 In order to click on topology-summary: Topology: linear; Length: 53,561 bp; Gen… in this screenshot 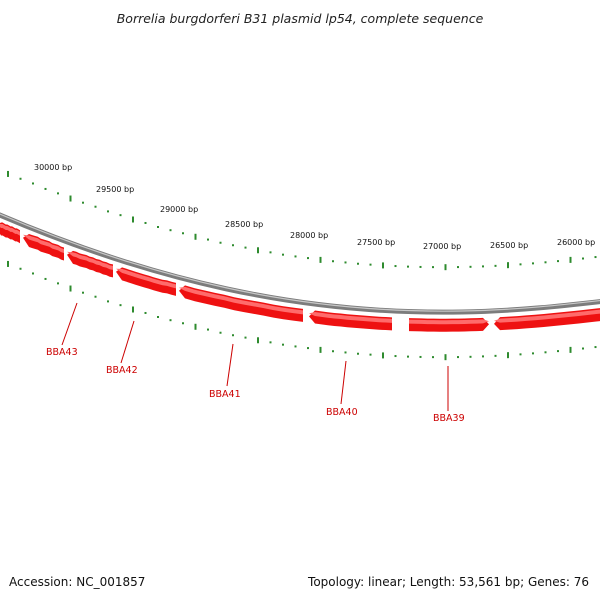, I will do `click(448, 582)`.